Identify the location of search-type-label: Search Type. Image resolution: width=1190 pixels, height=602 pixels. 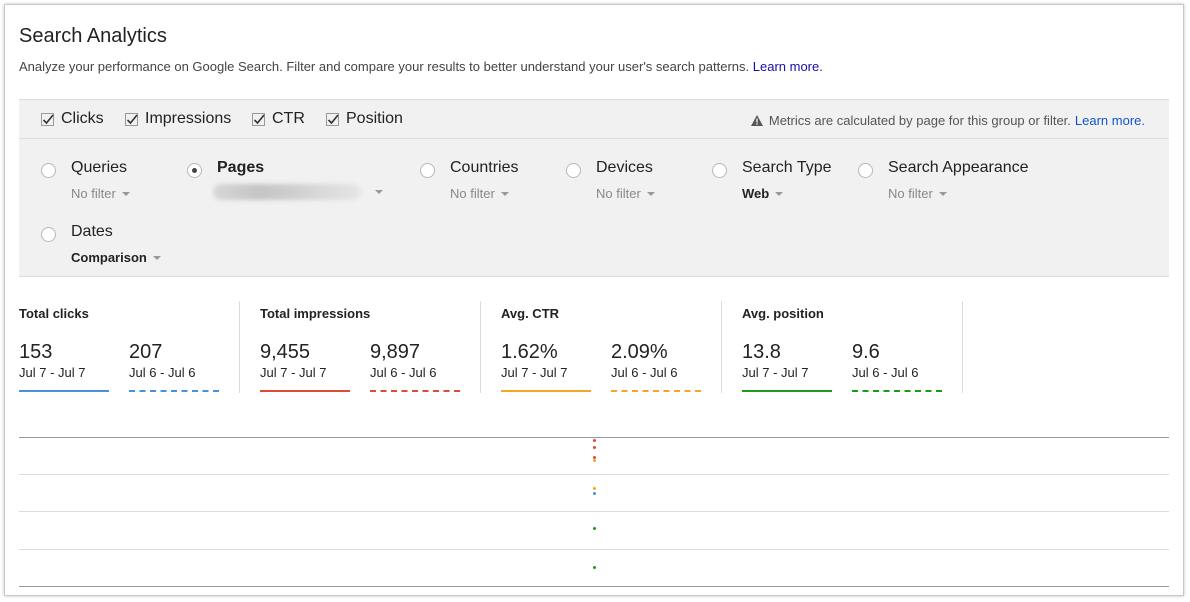
(787, 167).